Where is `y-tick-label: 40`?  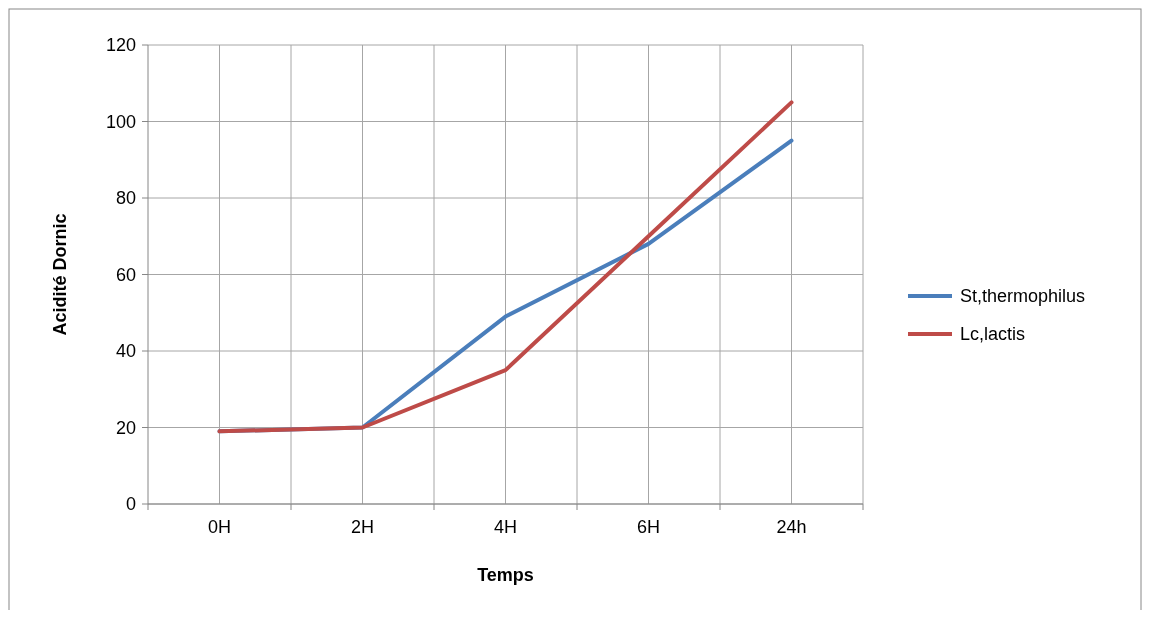 y-tick-label: 40 is located at coordinates (125, 351).